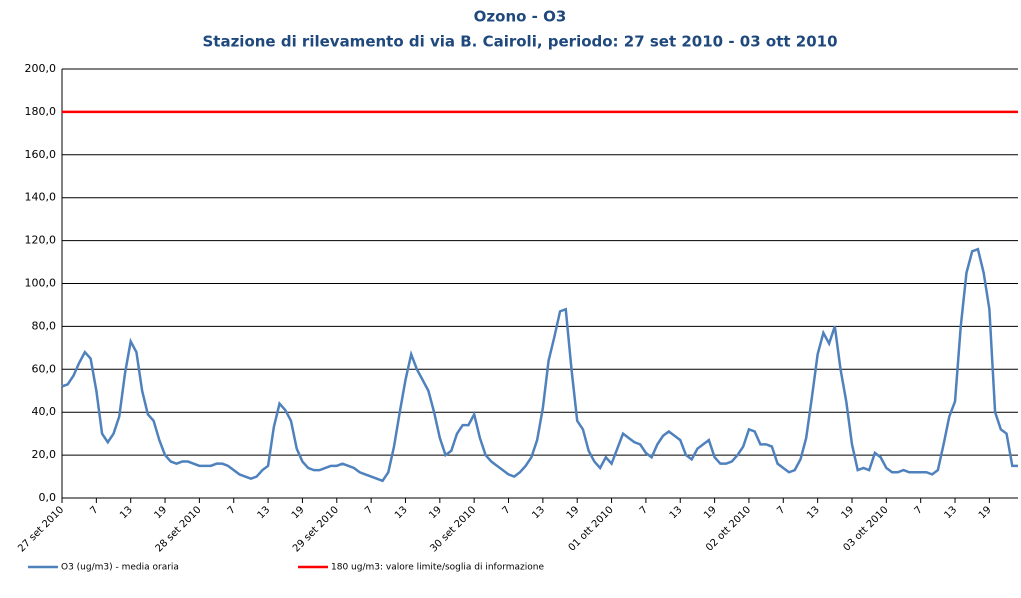 The image size is (1021, 598). What do you see at coordinates (44, 368) in the screenshot?
I see `y-tick-label: 60,0` at bounding box center [44, 368].